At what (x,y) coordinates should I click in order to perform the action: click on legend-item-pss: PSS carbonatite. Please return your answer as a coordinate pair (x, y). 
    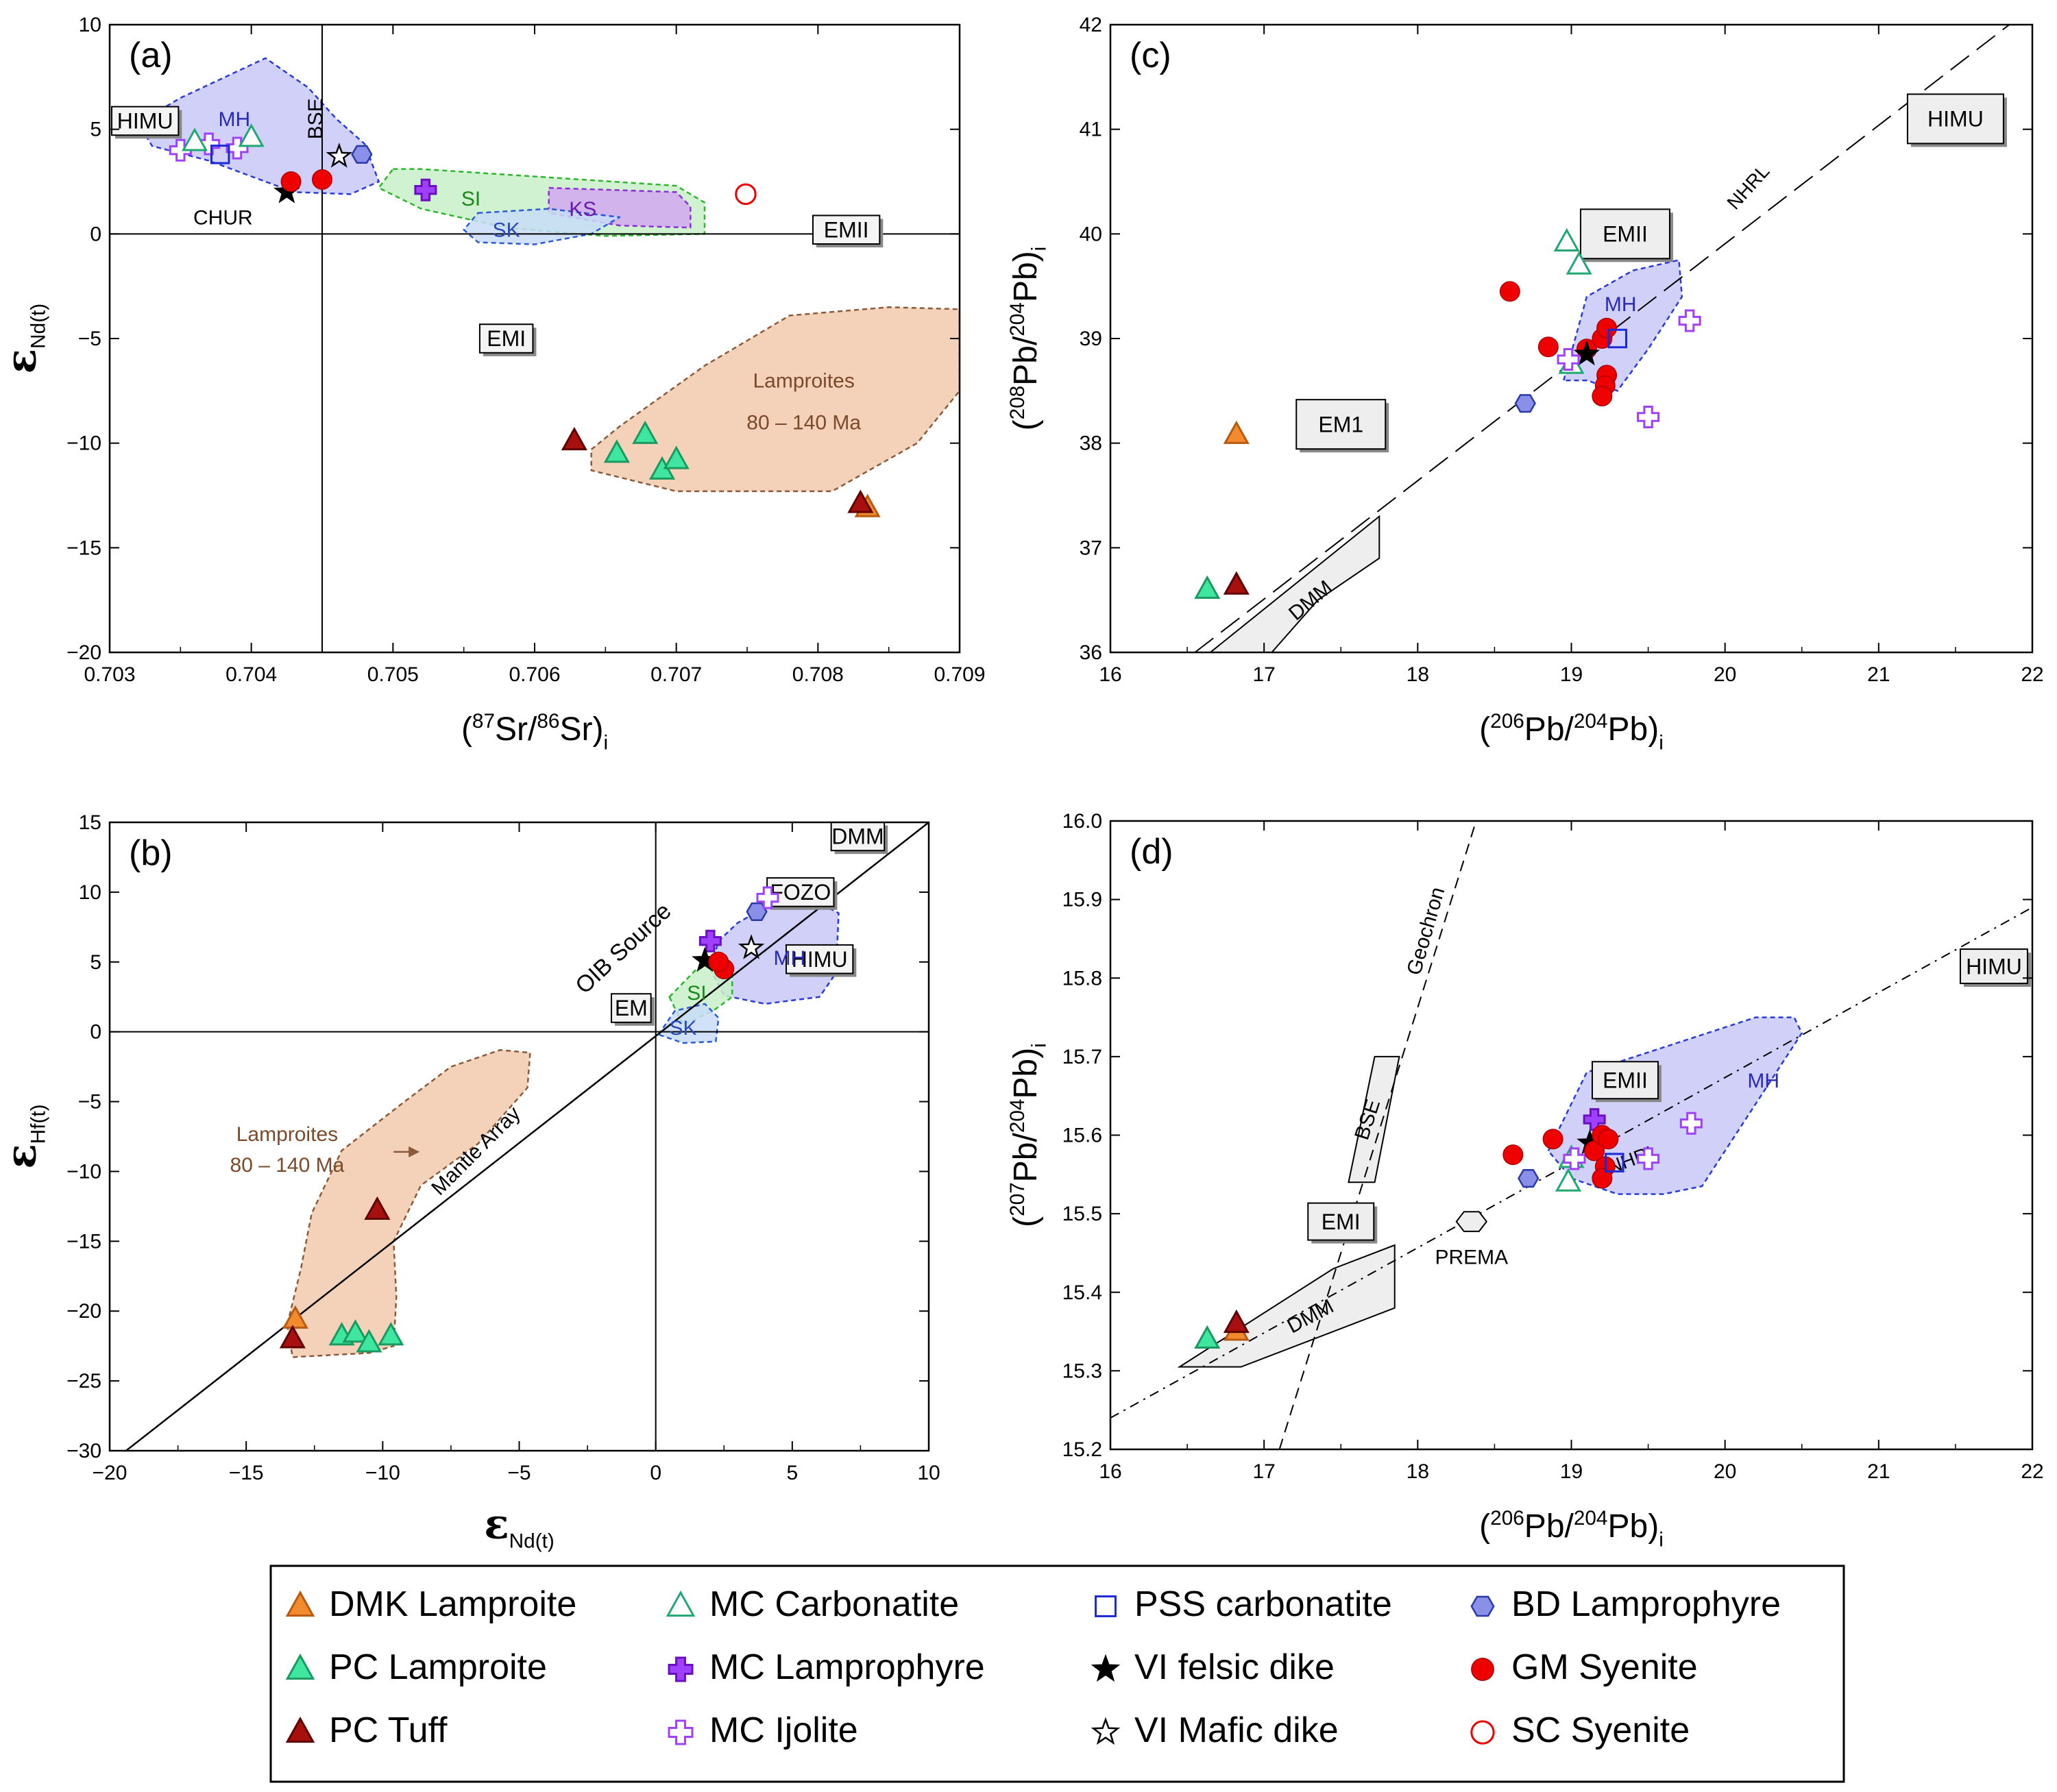
    Looking at the image, I should click on (1243, 1604).